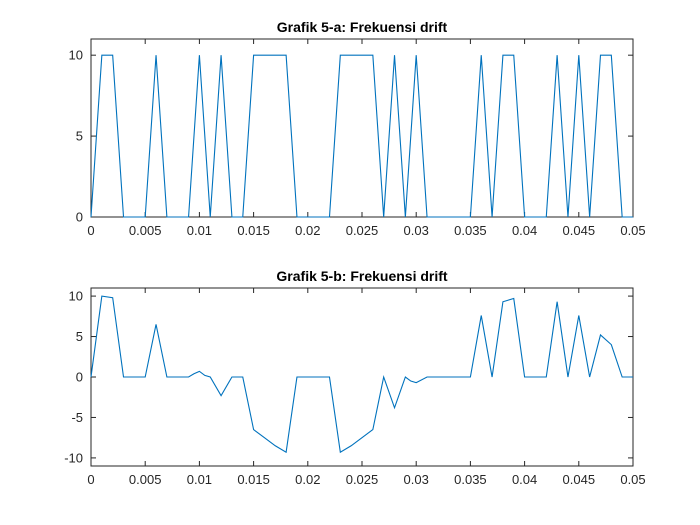  What do you see at coordinates (524, 230) in the screenshot?
I see `subplot-5a-x-tick-label: 0.04` at bounding box center [524, 230].